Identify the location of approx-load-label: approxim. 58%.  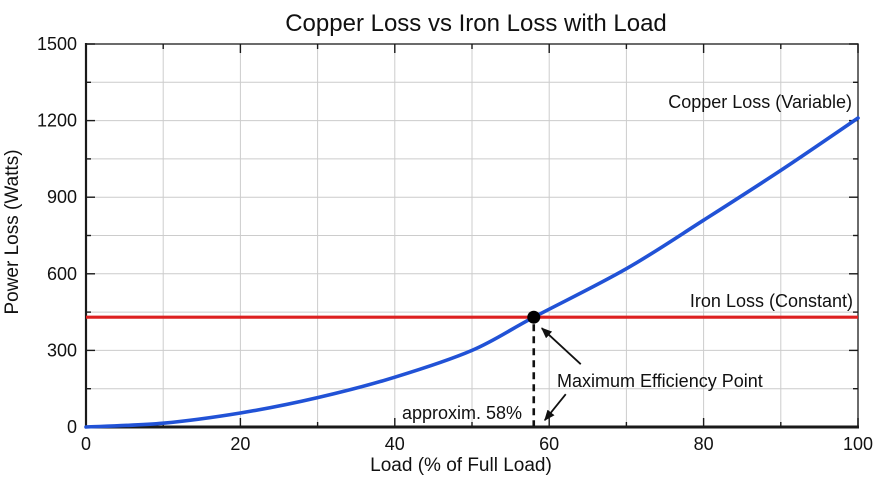
(462, 413).